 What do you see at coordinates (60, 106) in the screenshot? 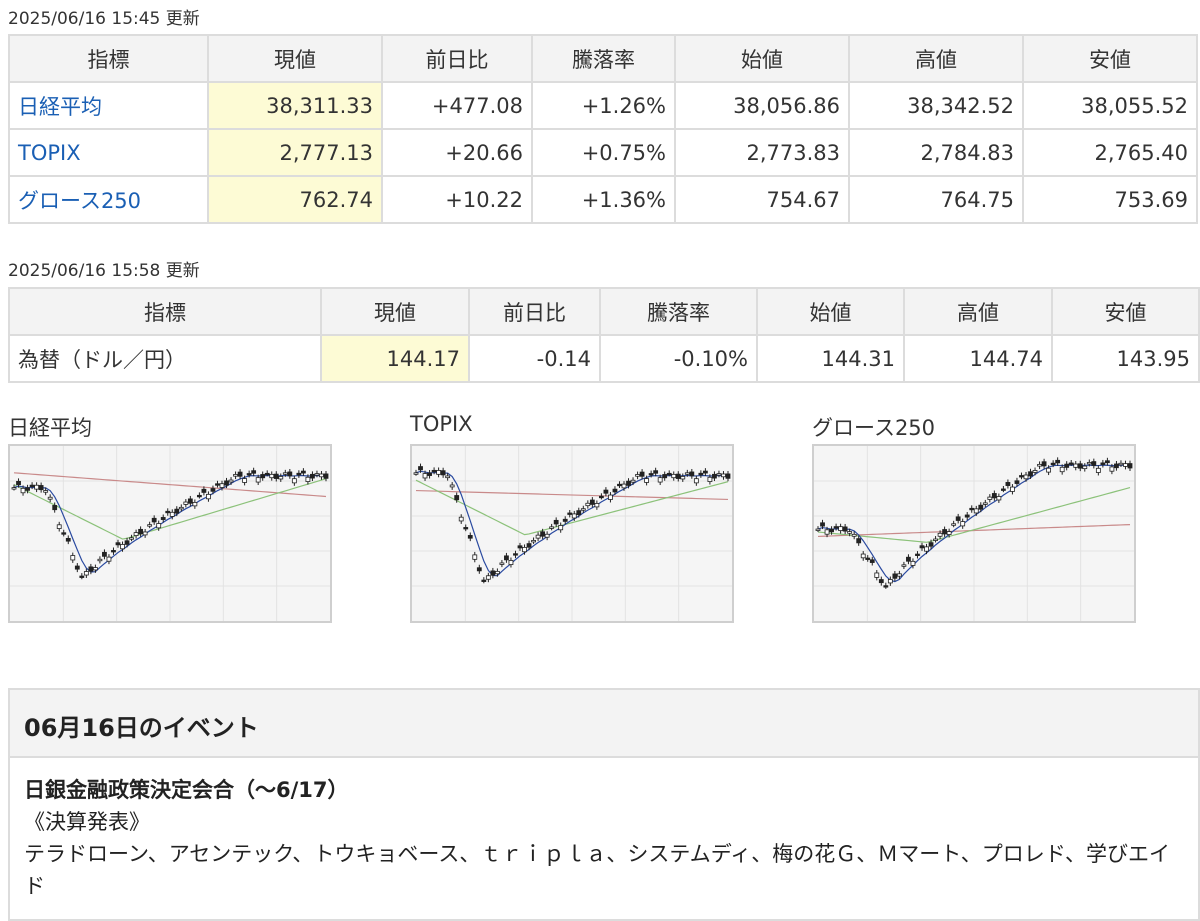
I see `nikkei-link: 日経平均` at bounding box center [60, 106].